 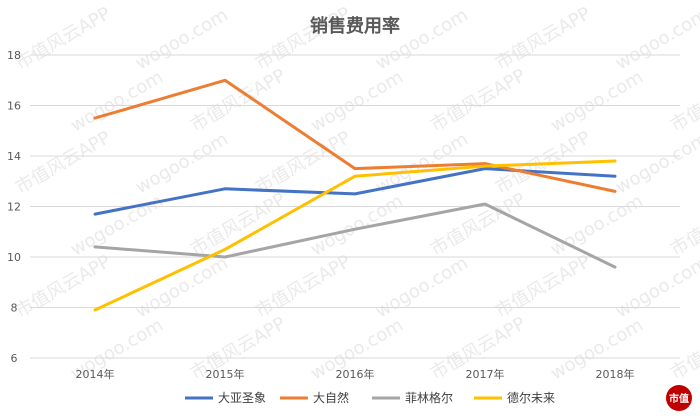 I want to click on y-tick-label: 18, so click(x=14, y=55).